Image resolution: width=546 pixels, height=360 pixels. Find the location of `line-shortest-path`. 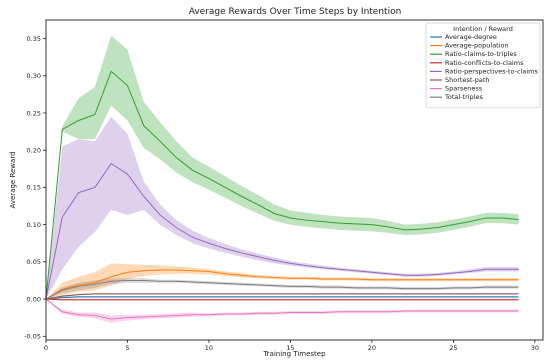

line-shortest-path is located at coordinates (282, 296).